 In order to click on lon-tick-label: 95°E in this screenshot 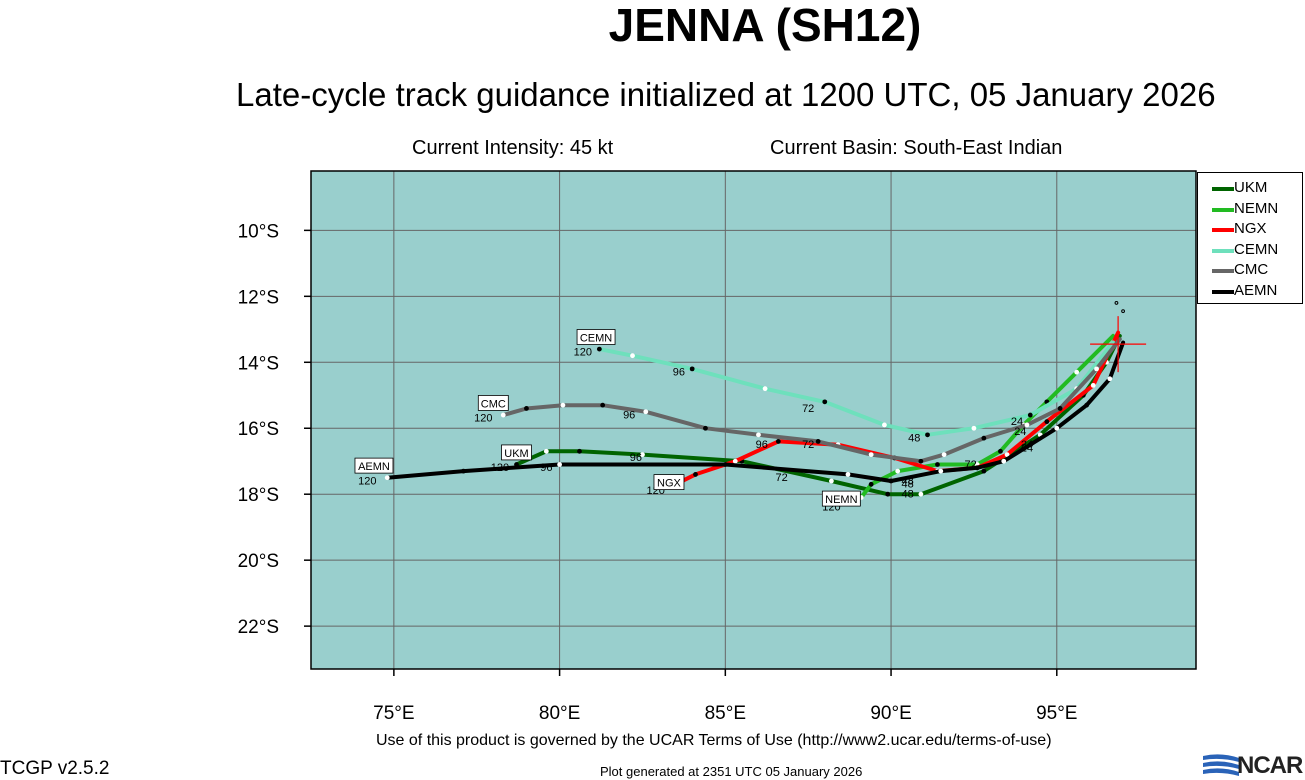, I will do `click(1056, 713)`.